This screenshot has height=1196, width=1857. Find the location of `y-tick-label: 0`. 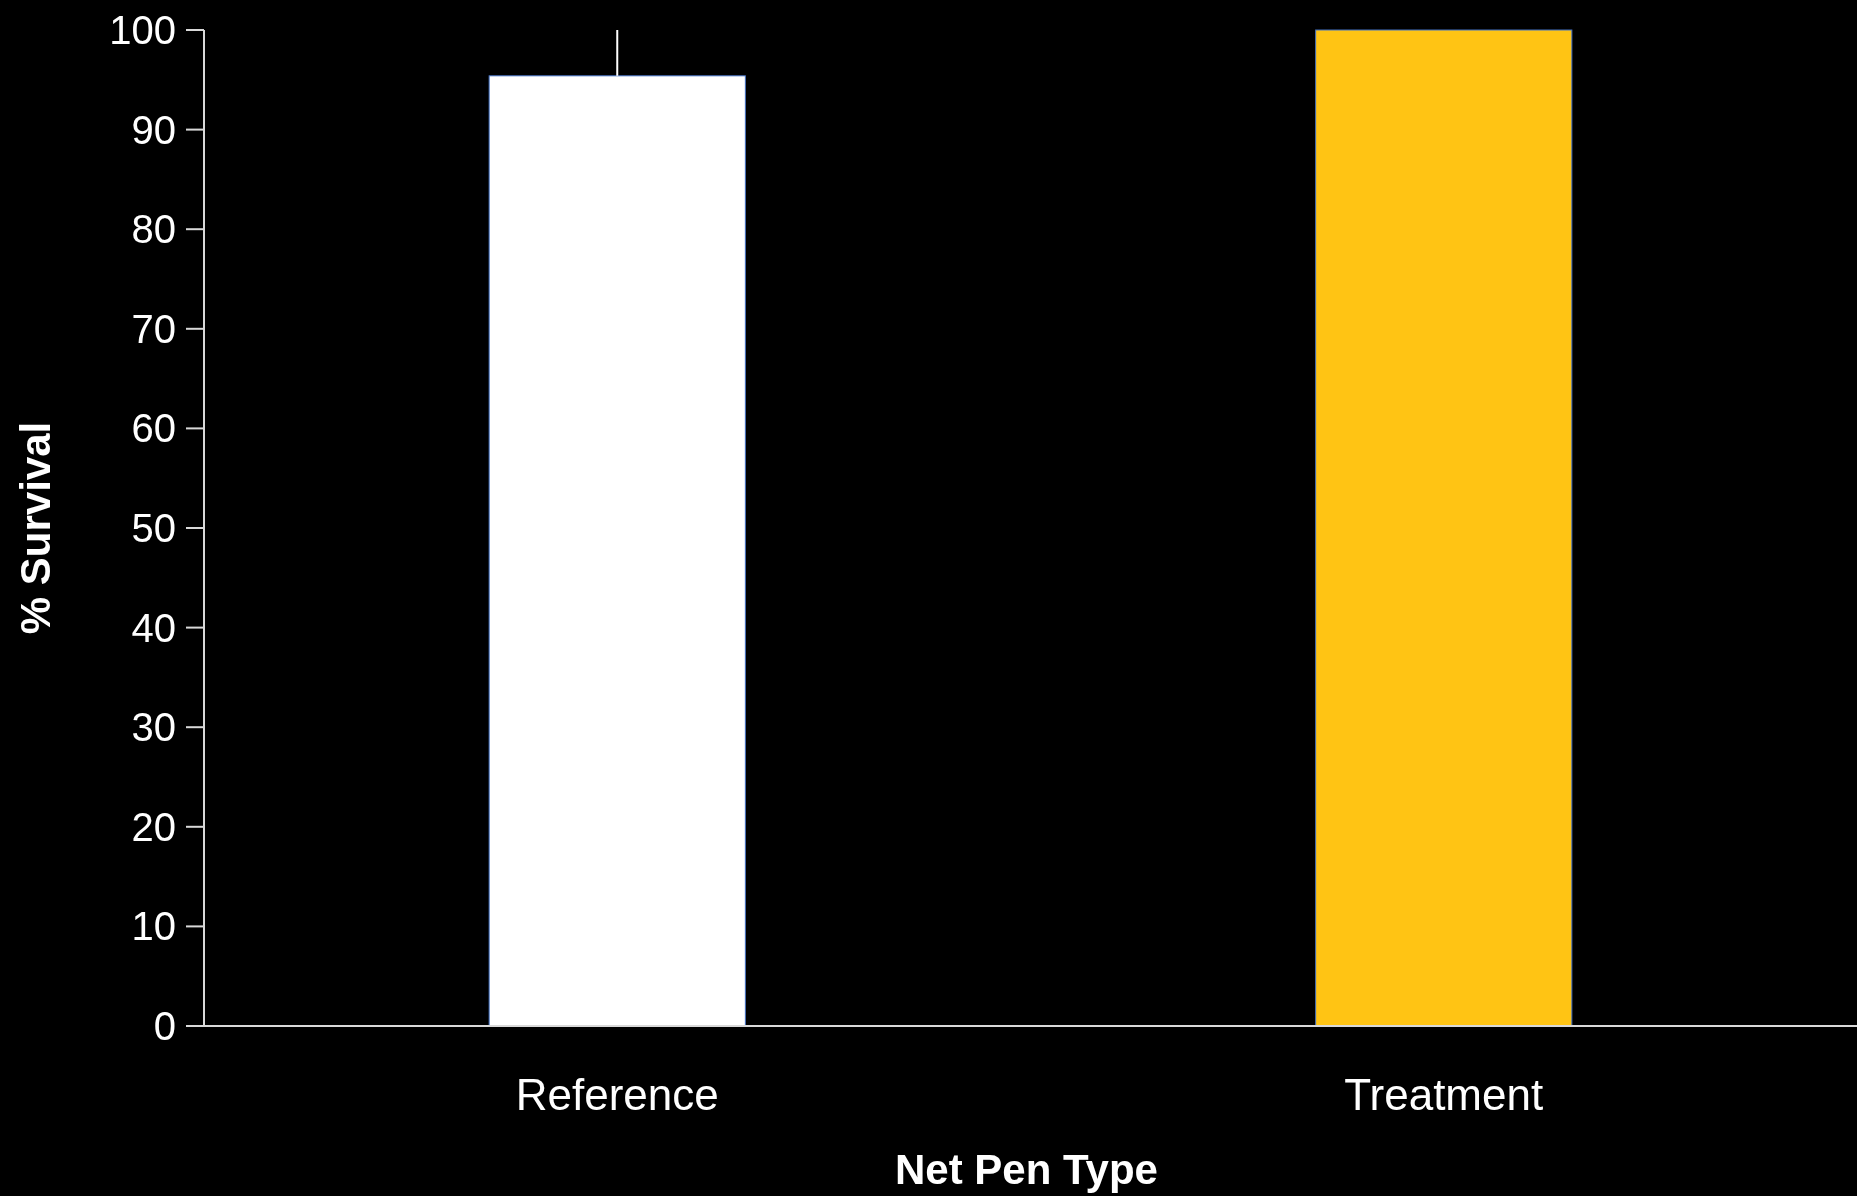

y-tick-label: 0 is located at coordinates (164, 1026).